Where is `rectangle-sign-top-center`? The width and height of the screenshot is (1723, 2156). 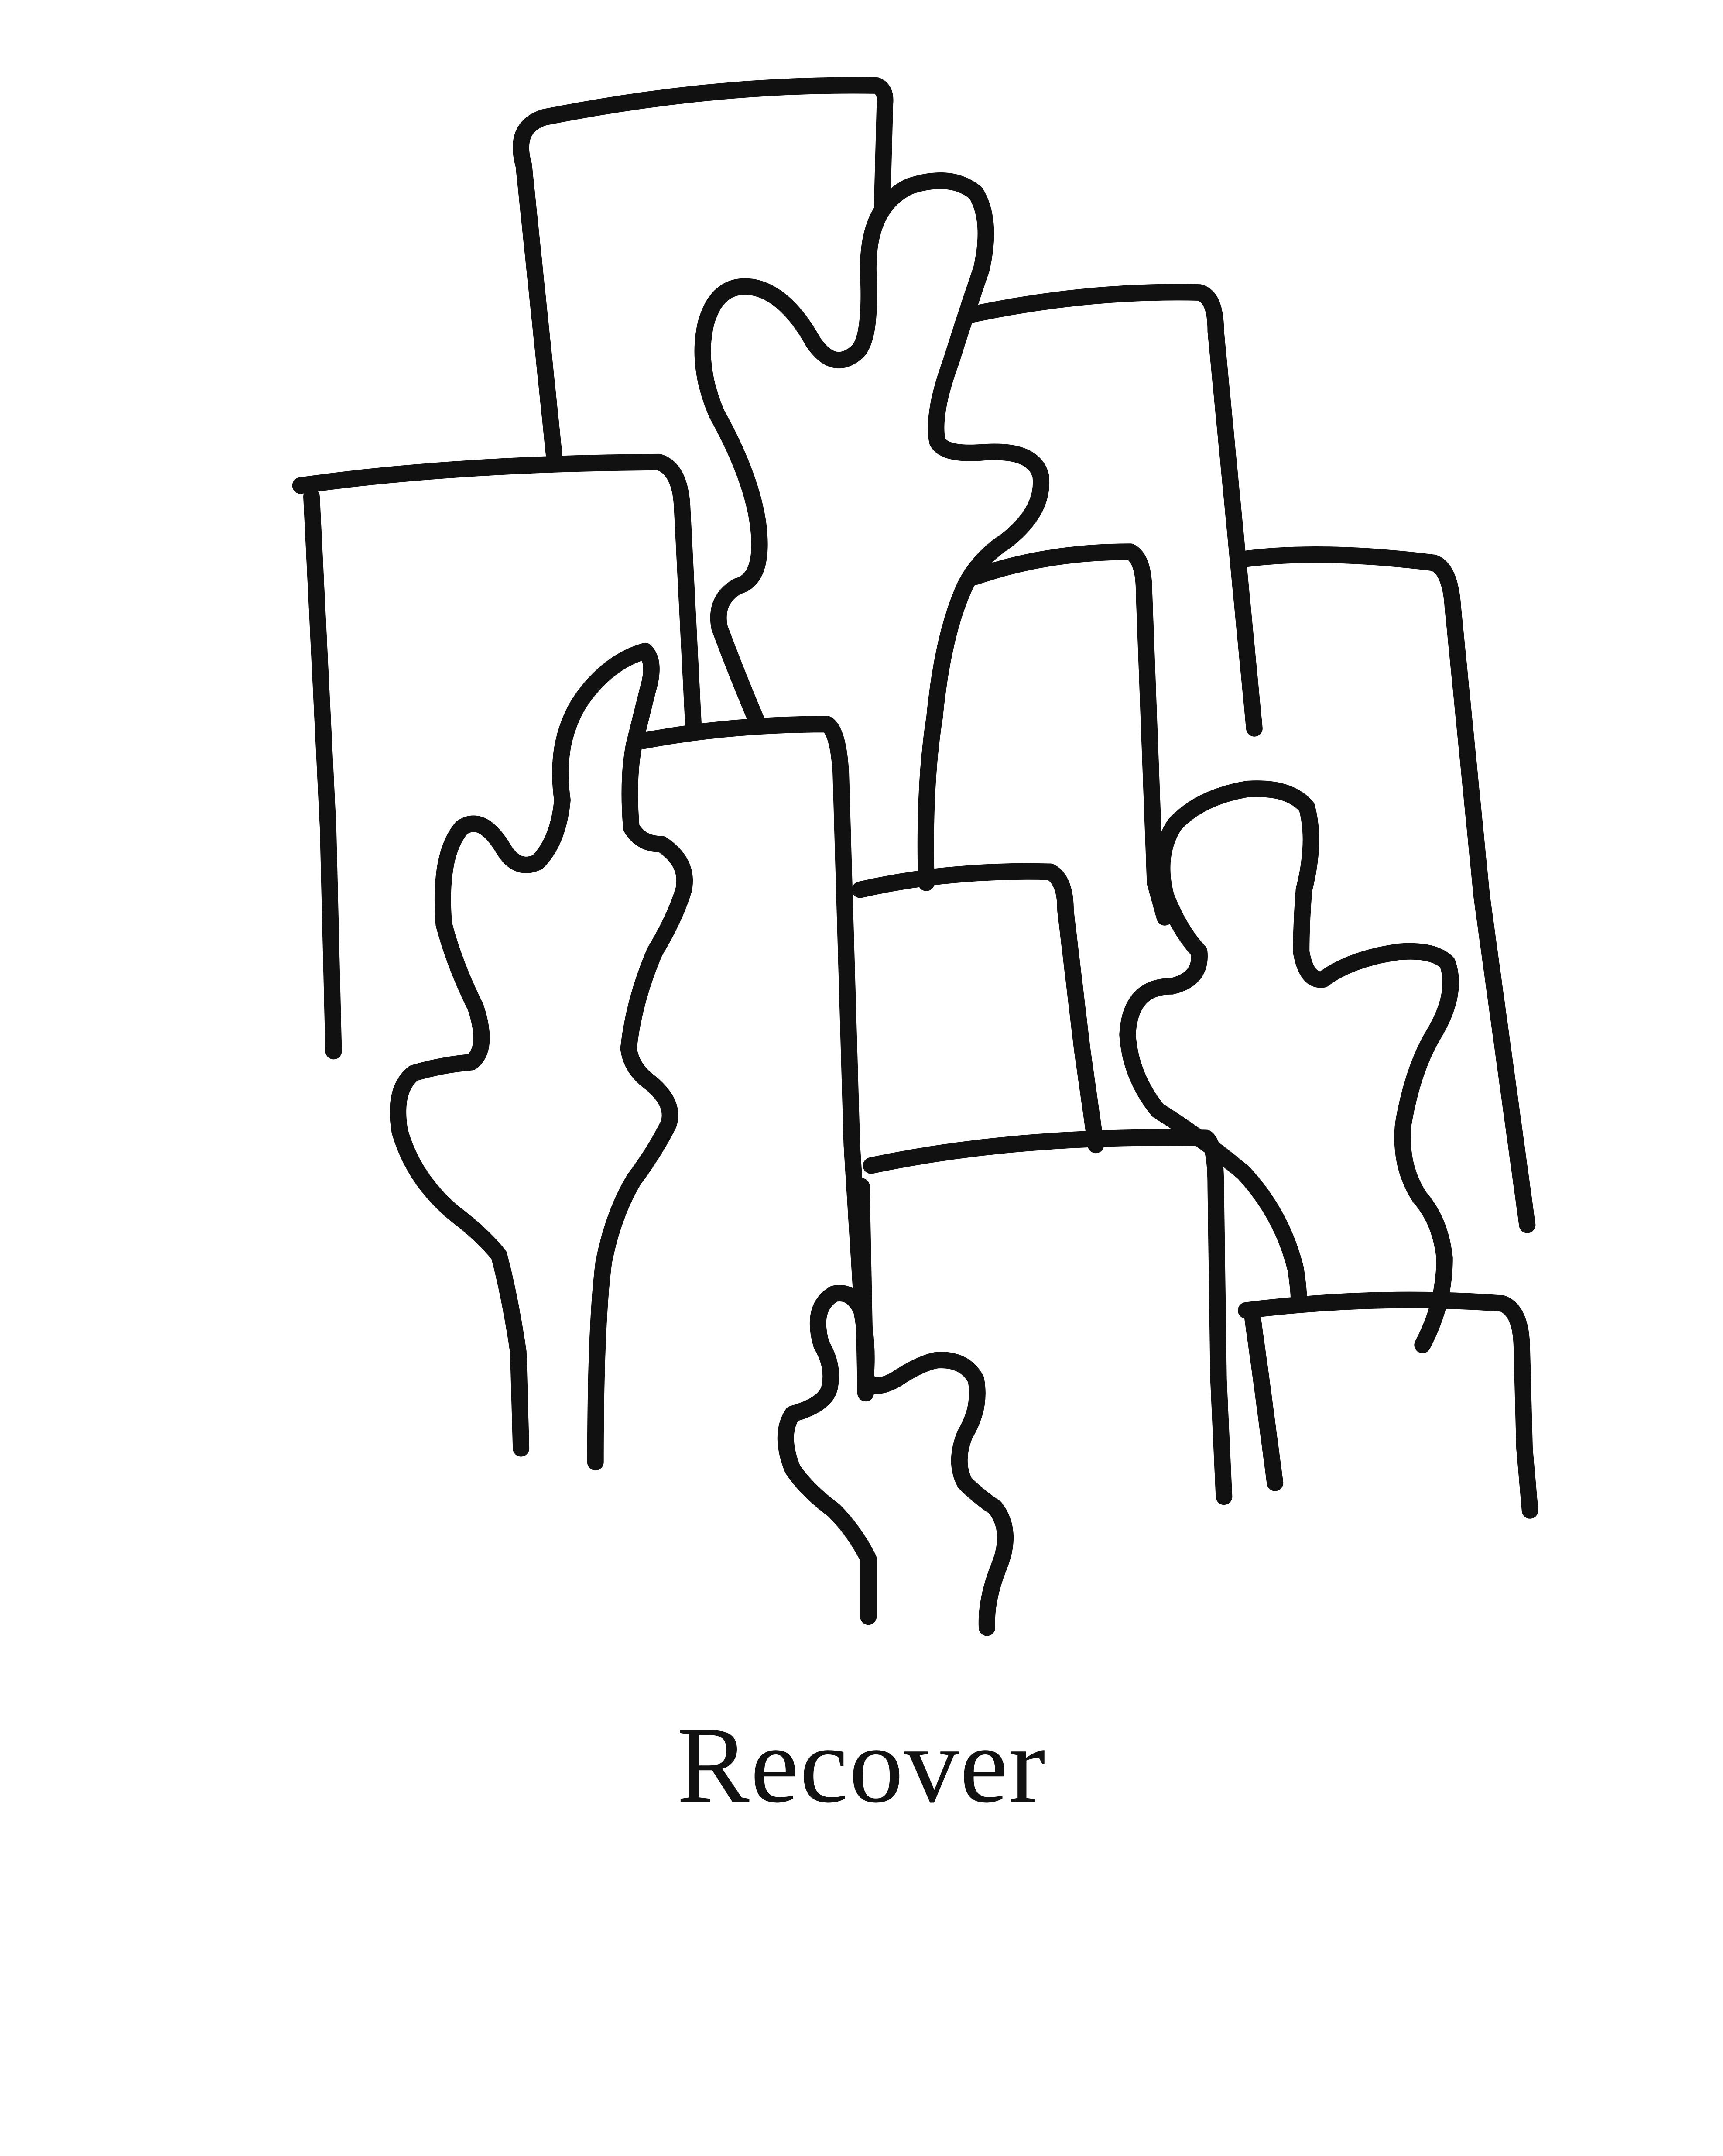 rectangle-sign-top-center is located at coordinates (703, 270).